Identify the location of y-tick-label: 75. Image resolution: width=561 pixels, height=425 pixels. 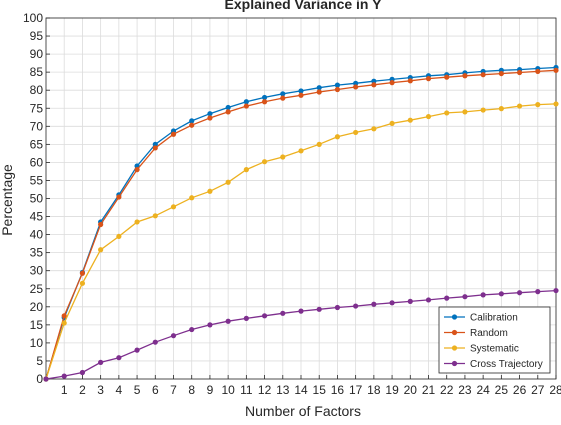
(37, 108).